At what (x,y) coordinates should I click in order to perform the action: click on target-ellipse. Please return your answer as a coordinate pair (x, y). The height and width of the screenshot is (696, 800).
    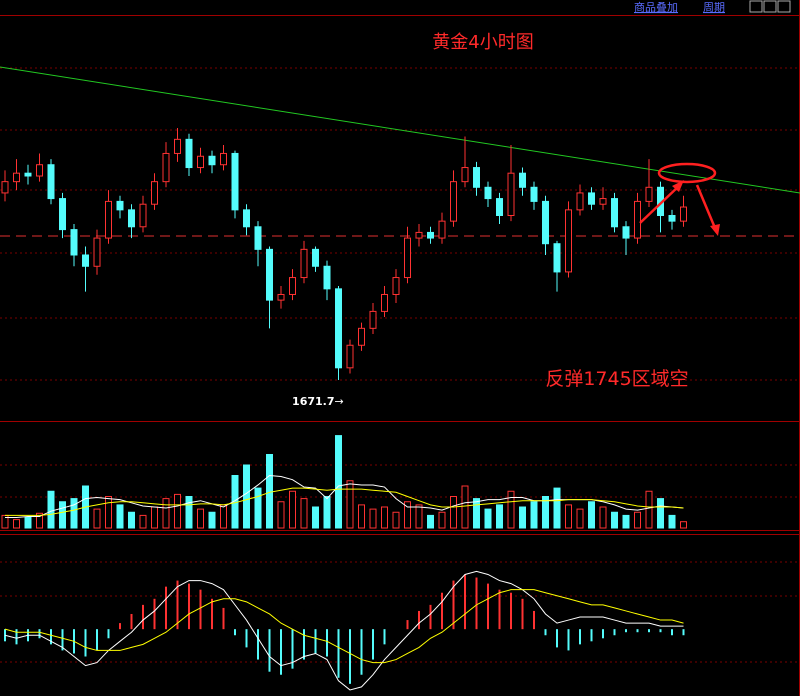
    Looking at the image, I should click on (687, 173).